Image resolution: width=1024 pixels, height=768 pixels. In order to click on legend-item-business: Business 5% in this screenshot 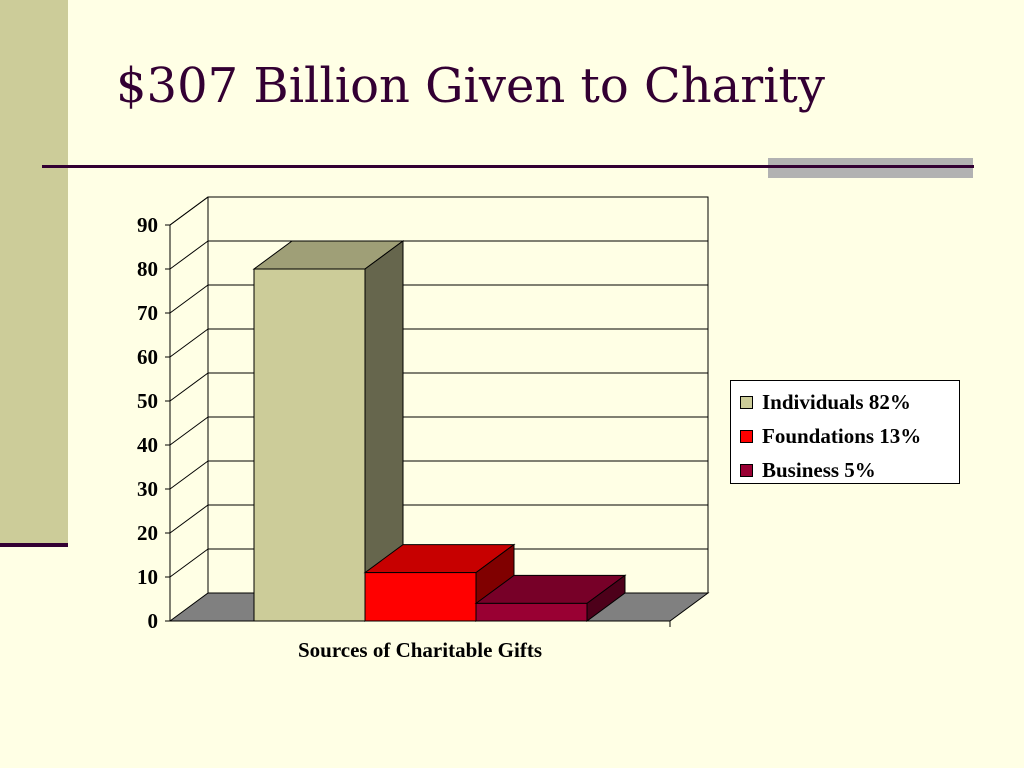, I will do `click(808, 470)`.